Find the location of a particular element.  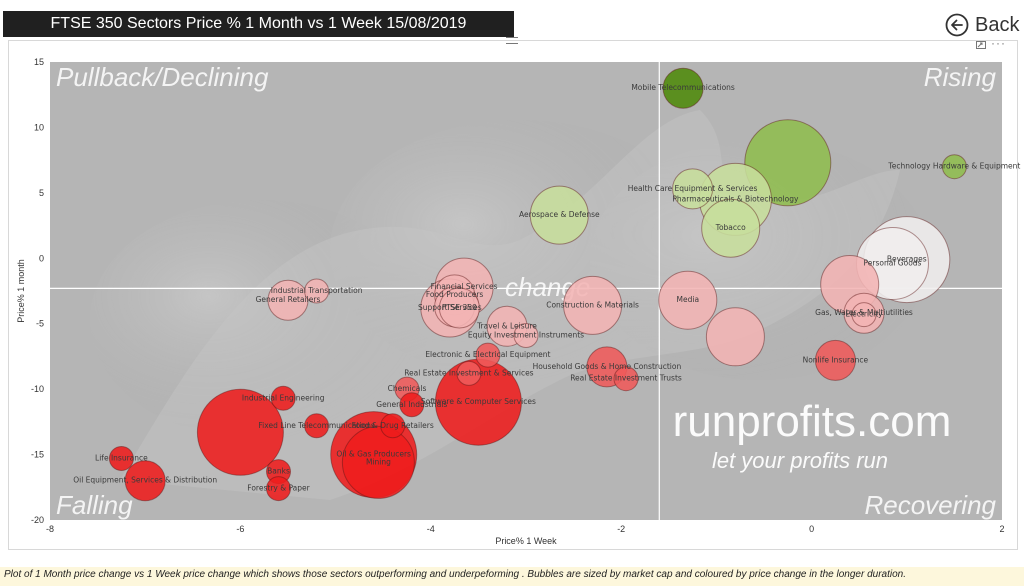

bubble-label: Banks is located at coordinates (278, 471).